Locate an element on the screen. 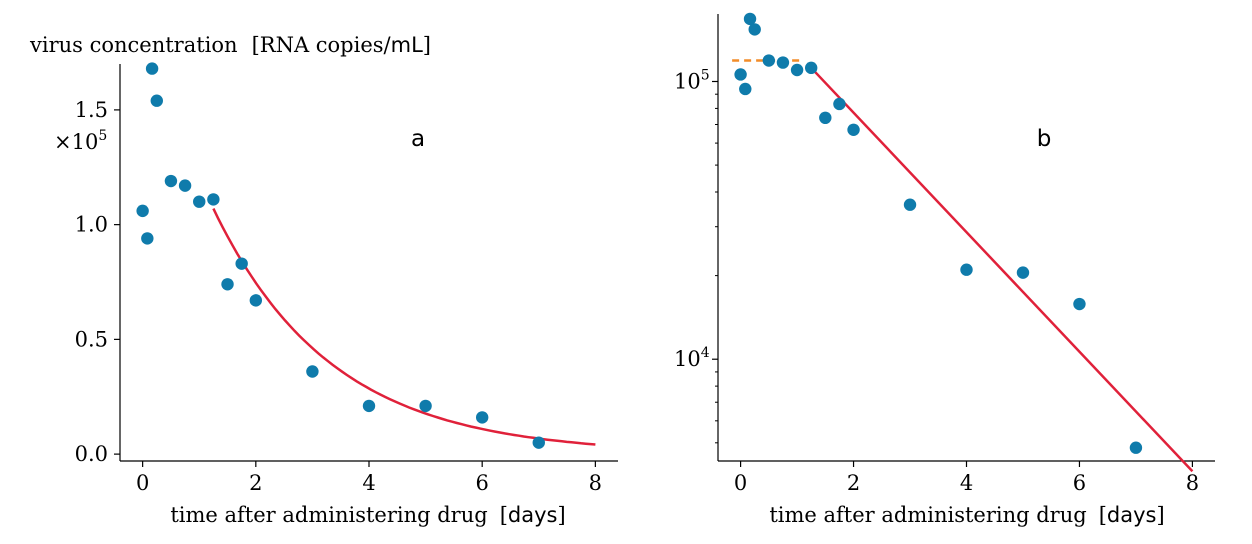  x-tick-label-a: 4 is located at coordinates (368, 483).